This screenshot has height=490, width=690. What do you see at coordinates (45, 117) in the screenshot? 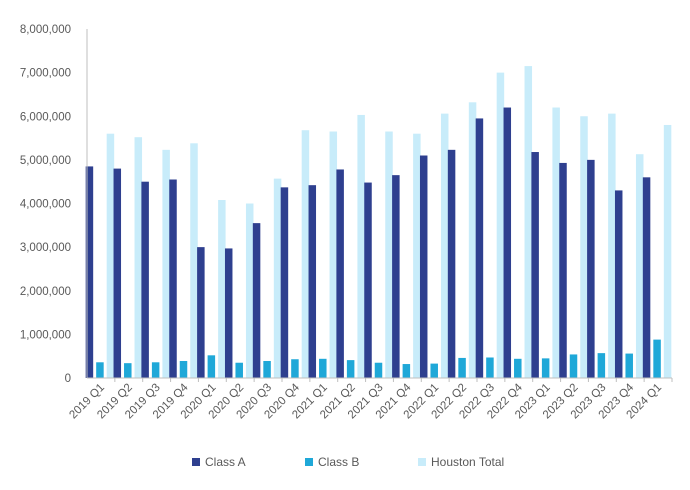
I see `y-tick-label: 6,000,000` at bounding box center [45, 117].